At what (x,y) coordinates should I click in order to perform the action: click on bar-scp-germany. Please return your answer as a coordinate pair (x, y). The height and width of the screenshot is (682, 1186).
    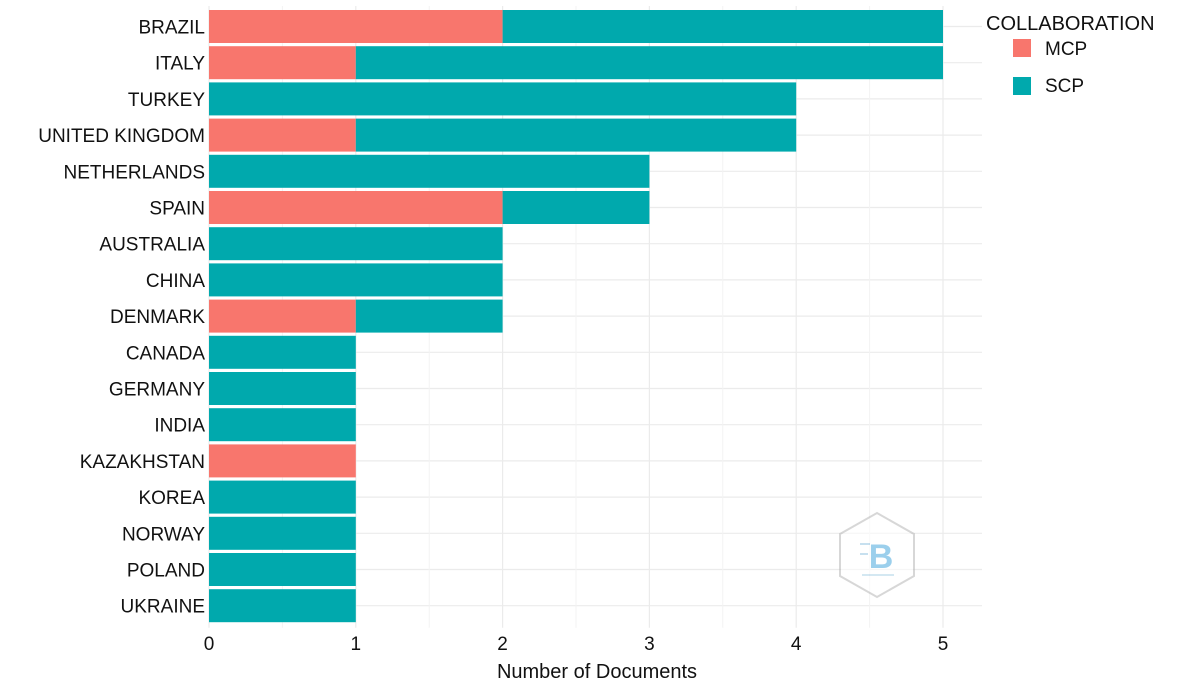
    Looking at the image, I should click on (282, 388).